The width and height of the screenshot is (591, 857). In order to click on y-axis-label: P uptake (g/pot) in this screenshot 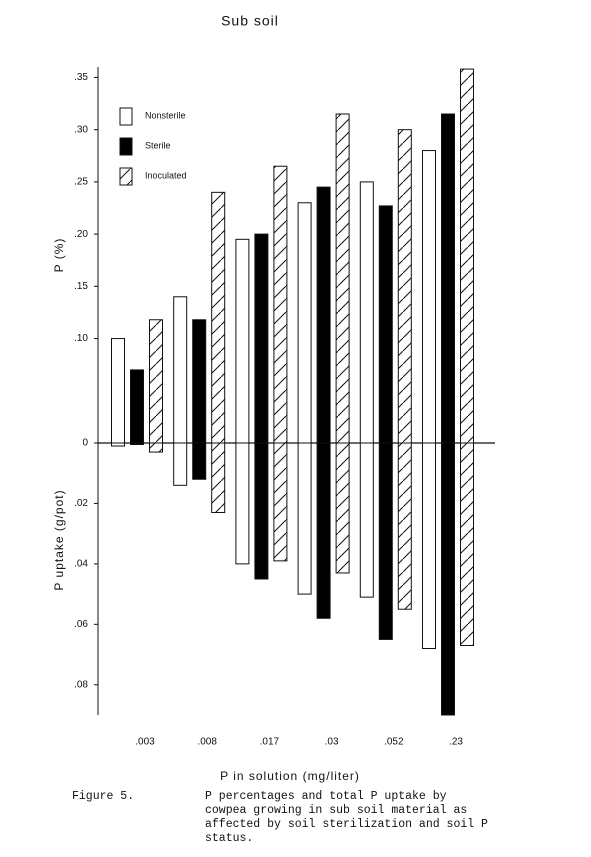, I will do `click(59, 539)`.